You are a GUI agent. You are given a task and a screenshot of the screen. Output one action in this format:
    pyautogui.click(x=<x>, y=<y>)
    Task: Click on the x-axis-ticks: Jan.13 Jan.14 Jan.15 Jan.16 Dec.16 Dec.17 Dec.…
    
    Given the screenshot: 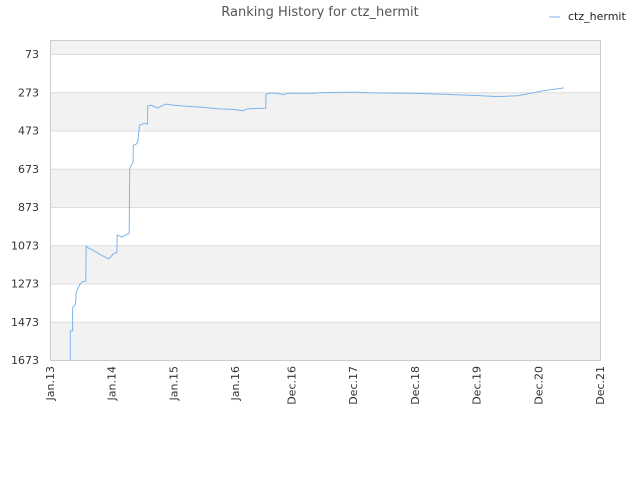 What is the action you would take?
    pyautogui.click(x=325, y=385)
    